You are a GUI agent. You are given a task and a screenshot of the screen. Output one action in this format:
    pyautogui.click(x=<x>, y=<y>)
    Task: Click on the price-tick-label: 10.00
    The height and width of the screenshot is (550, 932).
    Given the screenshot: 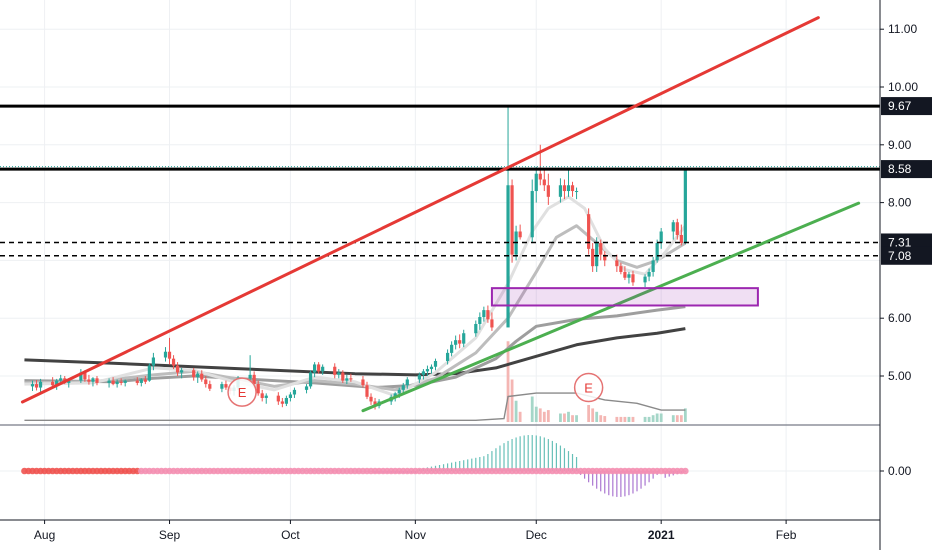 What is the action you would take?
    pyautogui.click(x=903, y=87)
    